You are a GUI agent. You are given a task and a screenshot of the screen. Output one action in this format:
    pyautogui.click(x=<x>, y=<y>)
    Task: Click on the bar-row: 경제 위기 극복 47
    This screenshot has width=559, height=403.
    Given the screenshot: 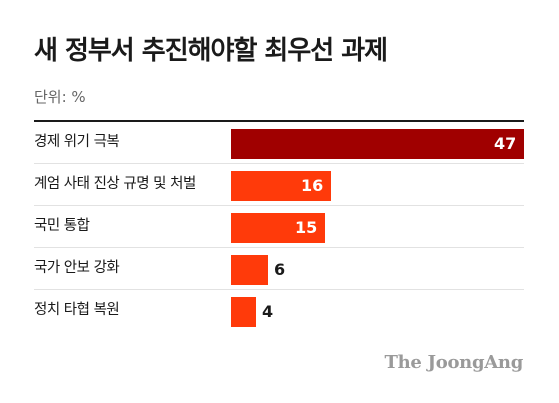 What is the action you would take?
    pyautogui.click(x=279, y=143)
    